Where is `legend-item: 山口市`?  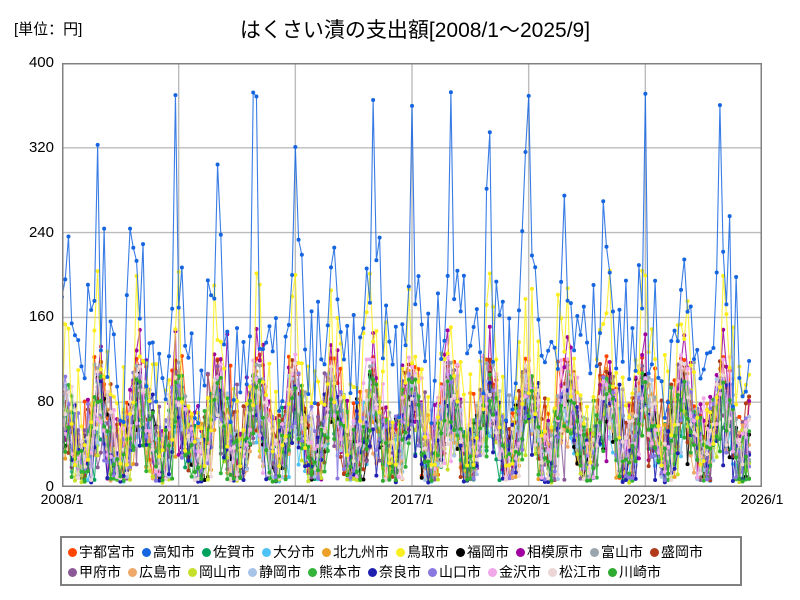
legend-item: 山口市 is located at coordinates (454, 572).